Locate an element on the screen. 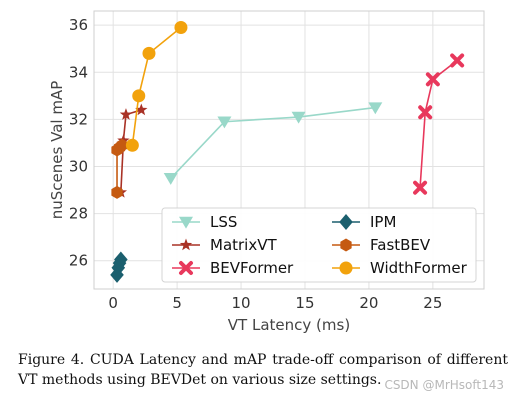 This screenshot has width=518, height=403. series-lss is located at coordinates (273, 143).